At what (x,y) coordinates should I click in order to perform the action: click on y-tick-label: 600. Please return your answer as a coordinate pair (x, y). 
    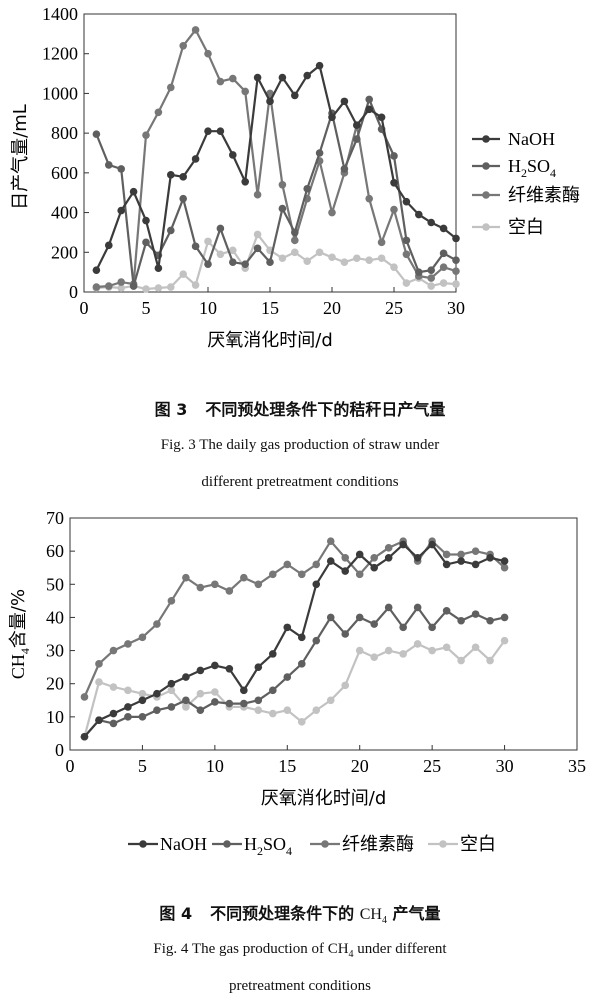
    Looking at the image, I should click on (64, 173).